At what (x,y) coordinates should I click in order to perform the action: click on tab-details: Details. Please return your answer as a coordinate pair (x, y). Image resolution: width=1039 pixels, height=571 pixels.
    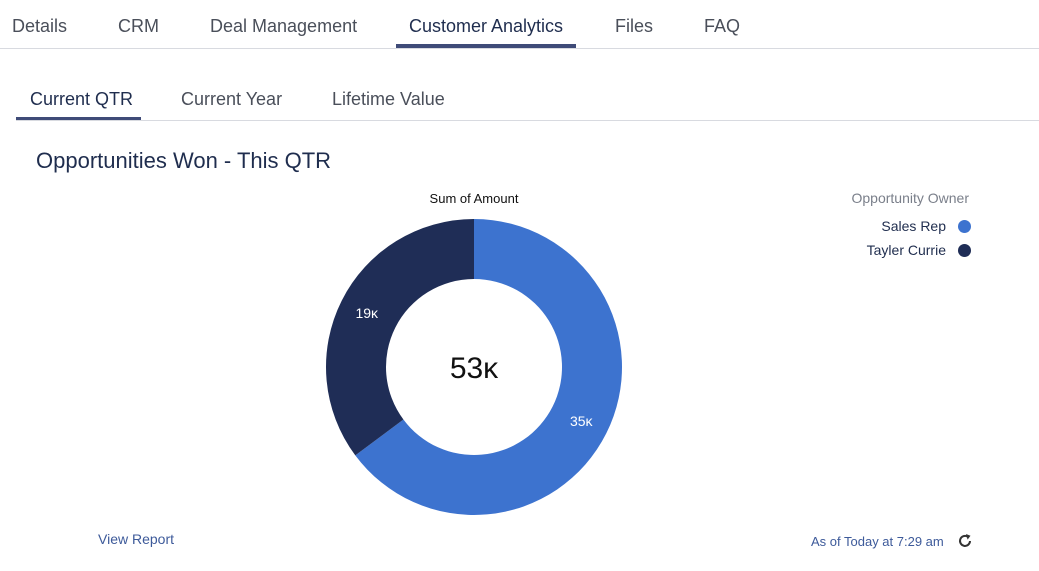
    Looking at the image, I should click on (40, 26).